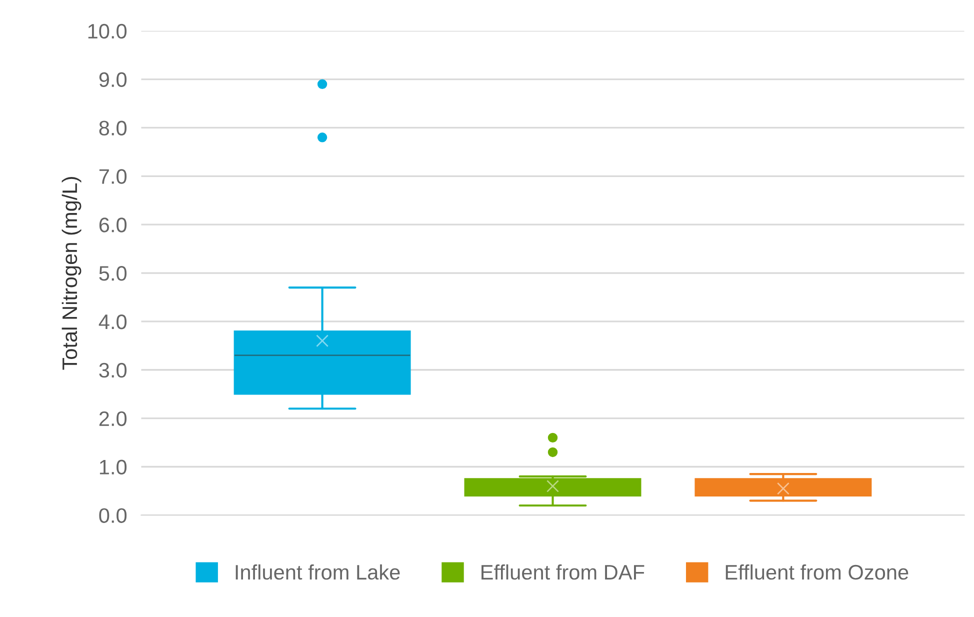  What do you see at coordinates (113, 176) in the screenshot?
I see `y-tick-label: 7.0` at bounding box center [113, 176].